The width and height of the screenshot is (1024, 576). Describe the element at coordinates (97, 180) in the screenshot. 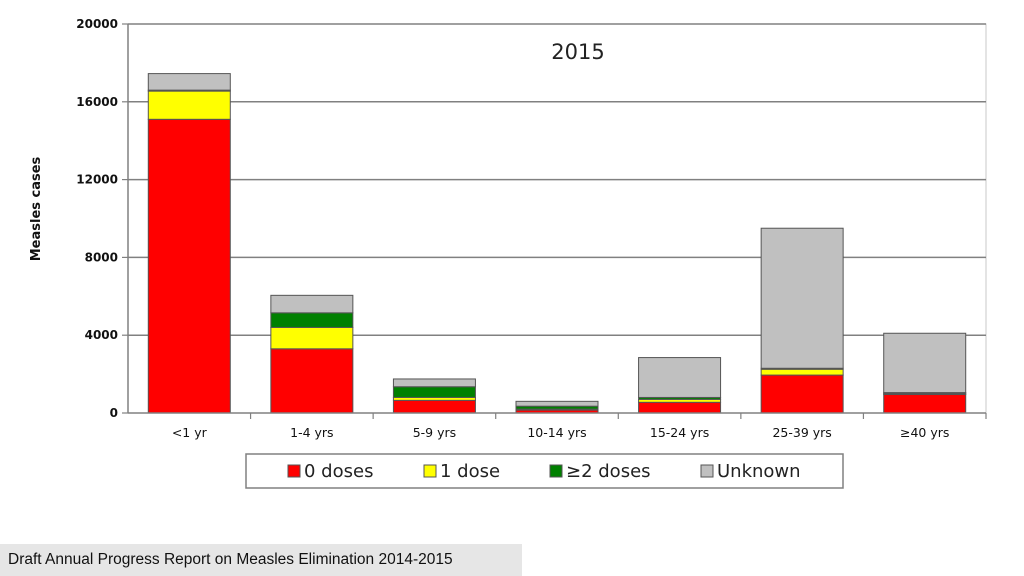

I see `y-tick-label: 12000` at that location.